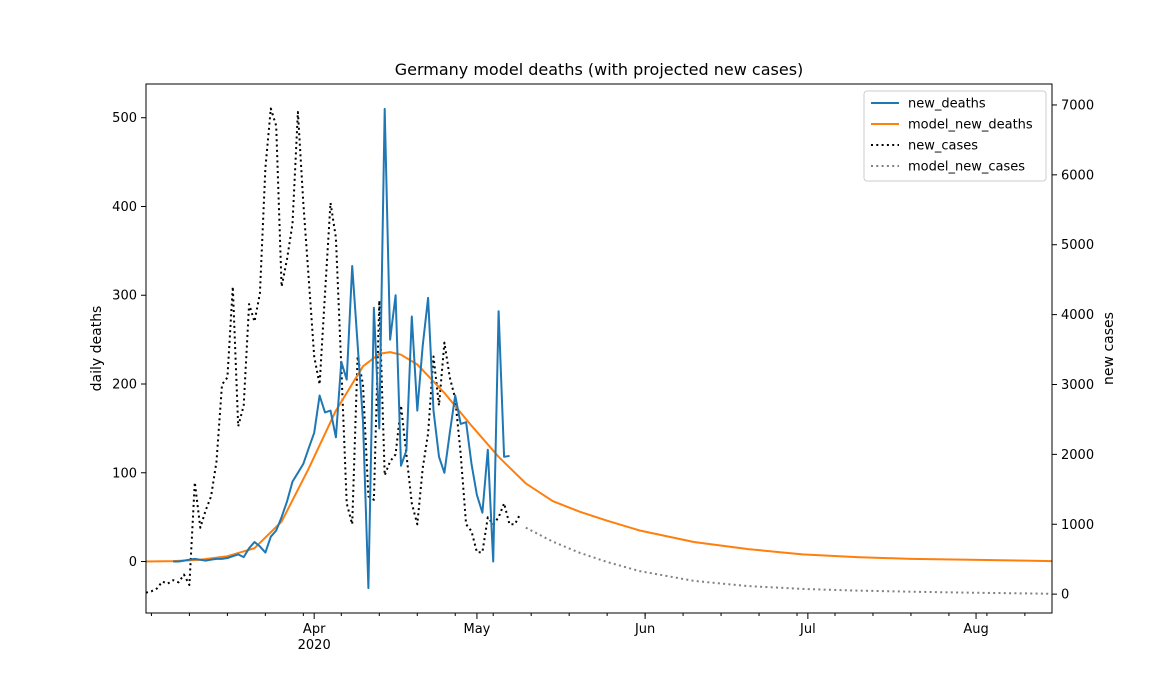  Describe the element at coordinates (943, 146) in the screenshot. I see `legend-label: new_cases` at that location.